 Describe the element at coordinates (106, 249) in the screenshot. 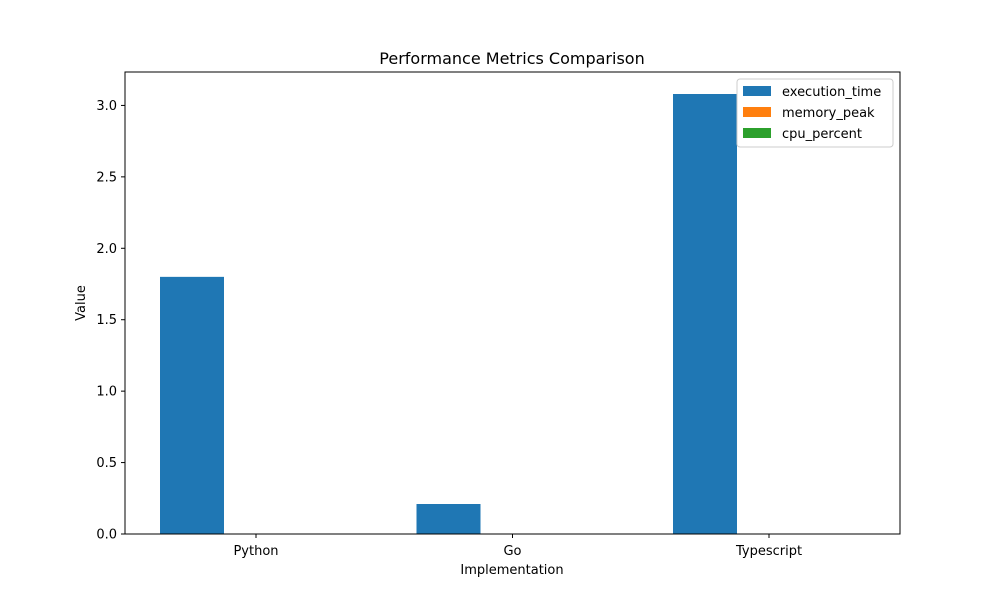

I see `y-tick-label: 2.0` at that location.